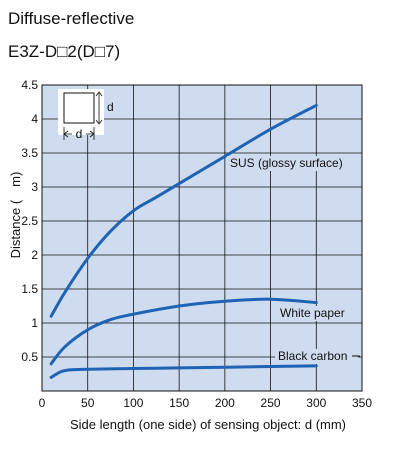 Image resolution: width=402 pixels, height=450 pixels. I want to click on series-label-3: Black carbon, so click(312, 356).